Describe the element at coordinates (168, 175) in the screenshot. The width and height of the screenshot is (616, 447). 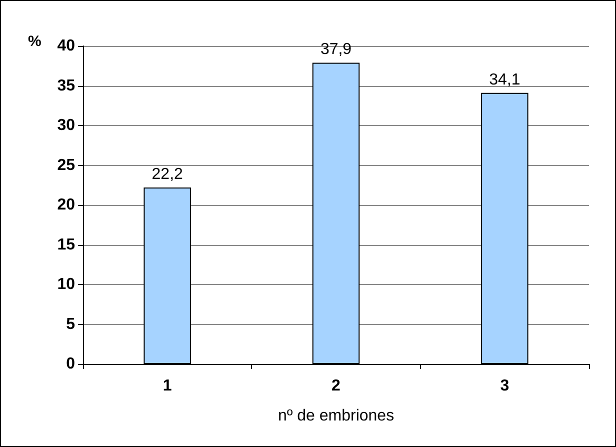
I see `data-label: 22,2` at that location.